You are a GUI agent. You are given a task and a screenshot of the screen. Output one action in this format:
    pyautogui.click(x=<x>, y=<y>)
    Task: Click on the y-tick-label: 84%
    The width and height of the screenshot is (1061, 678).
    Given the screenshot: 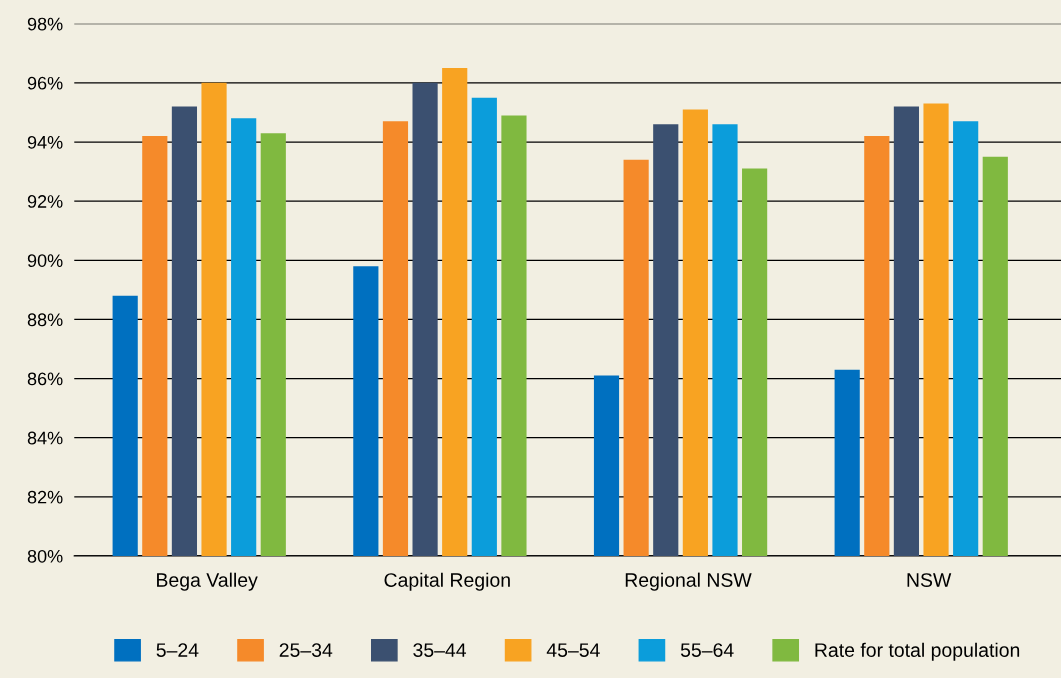 What is the action you would take?
    pyautogui.click(x=45, y=438)
    